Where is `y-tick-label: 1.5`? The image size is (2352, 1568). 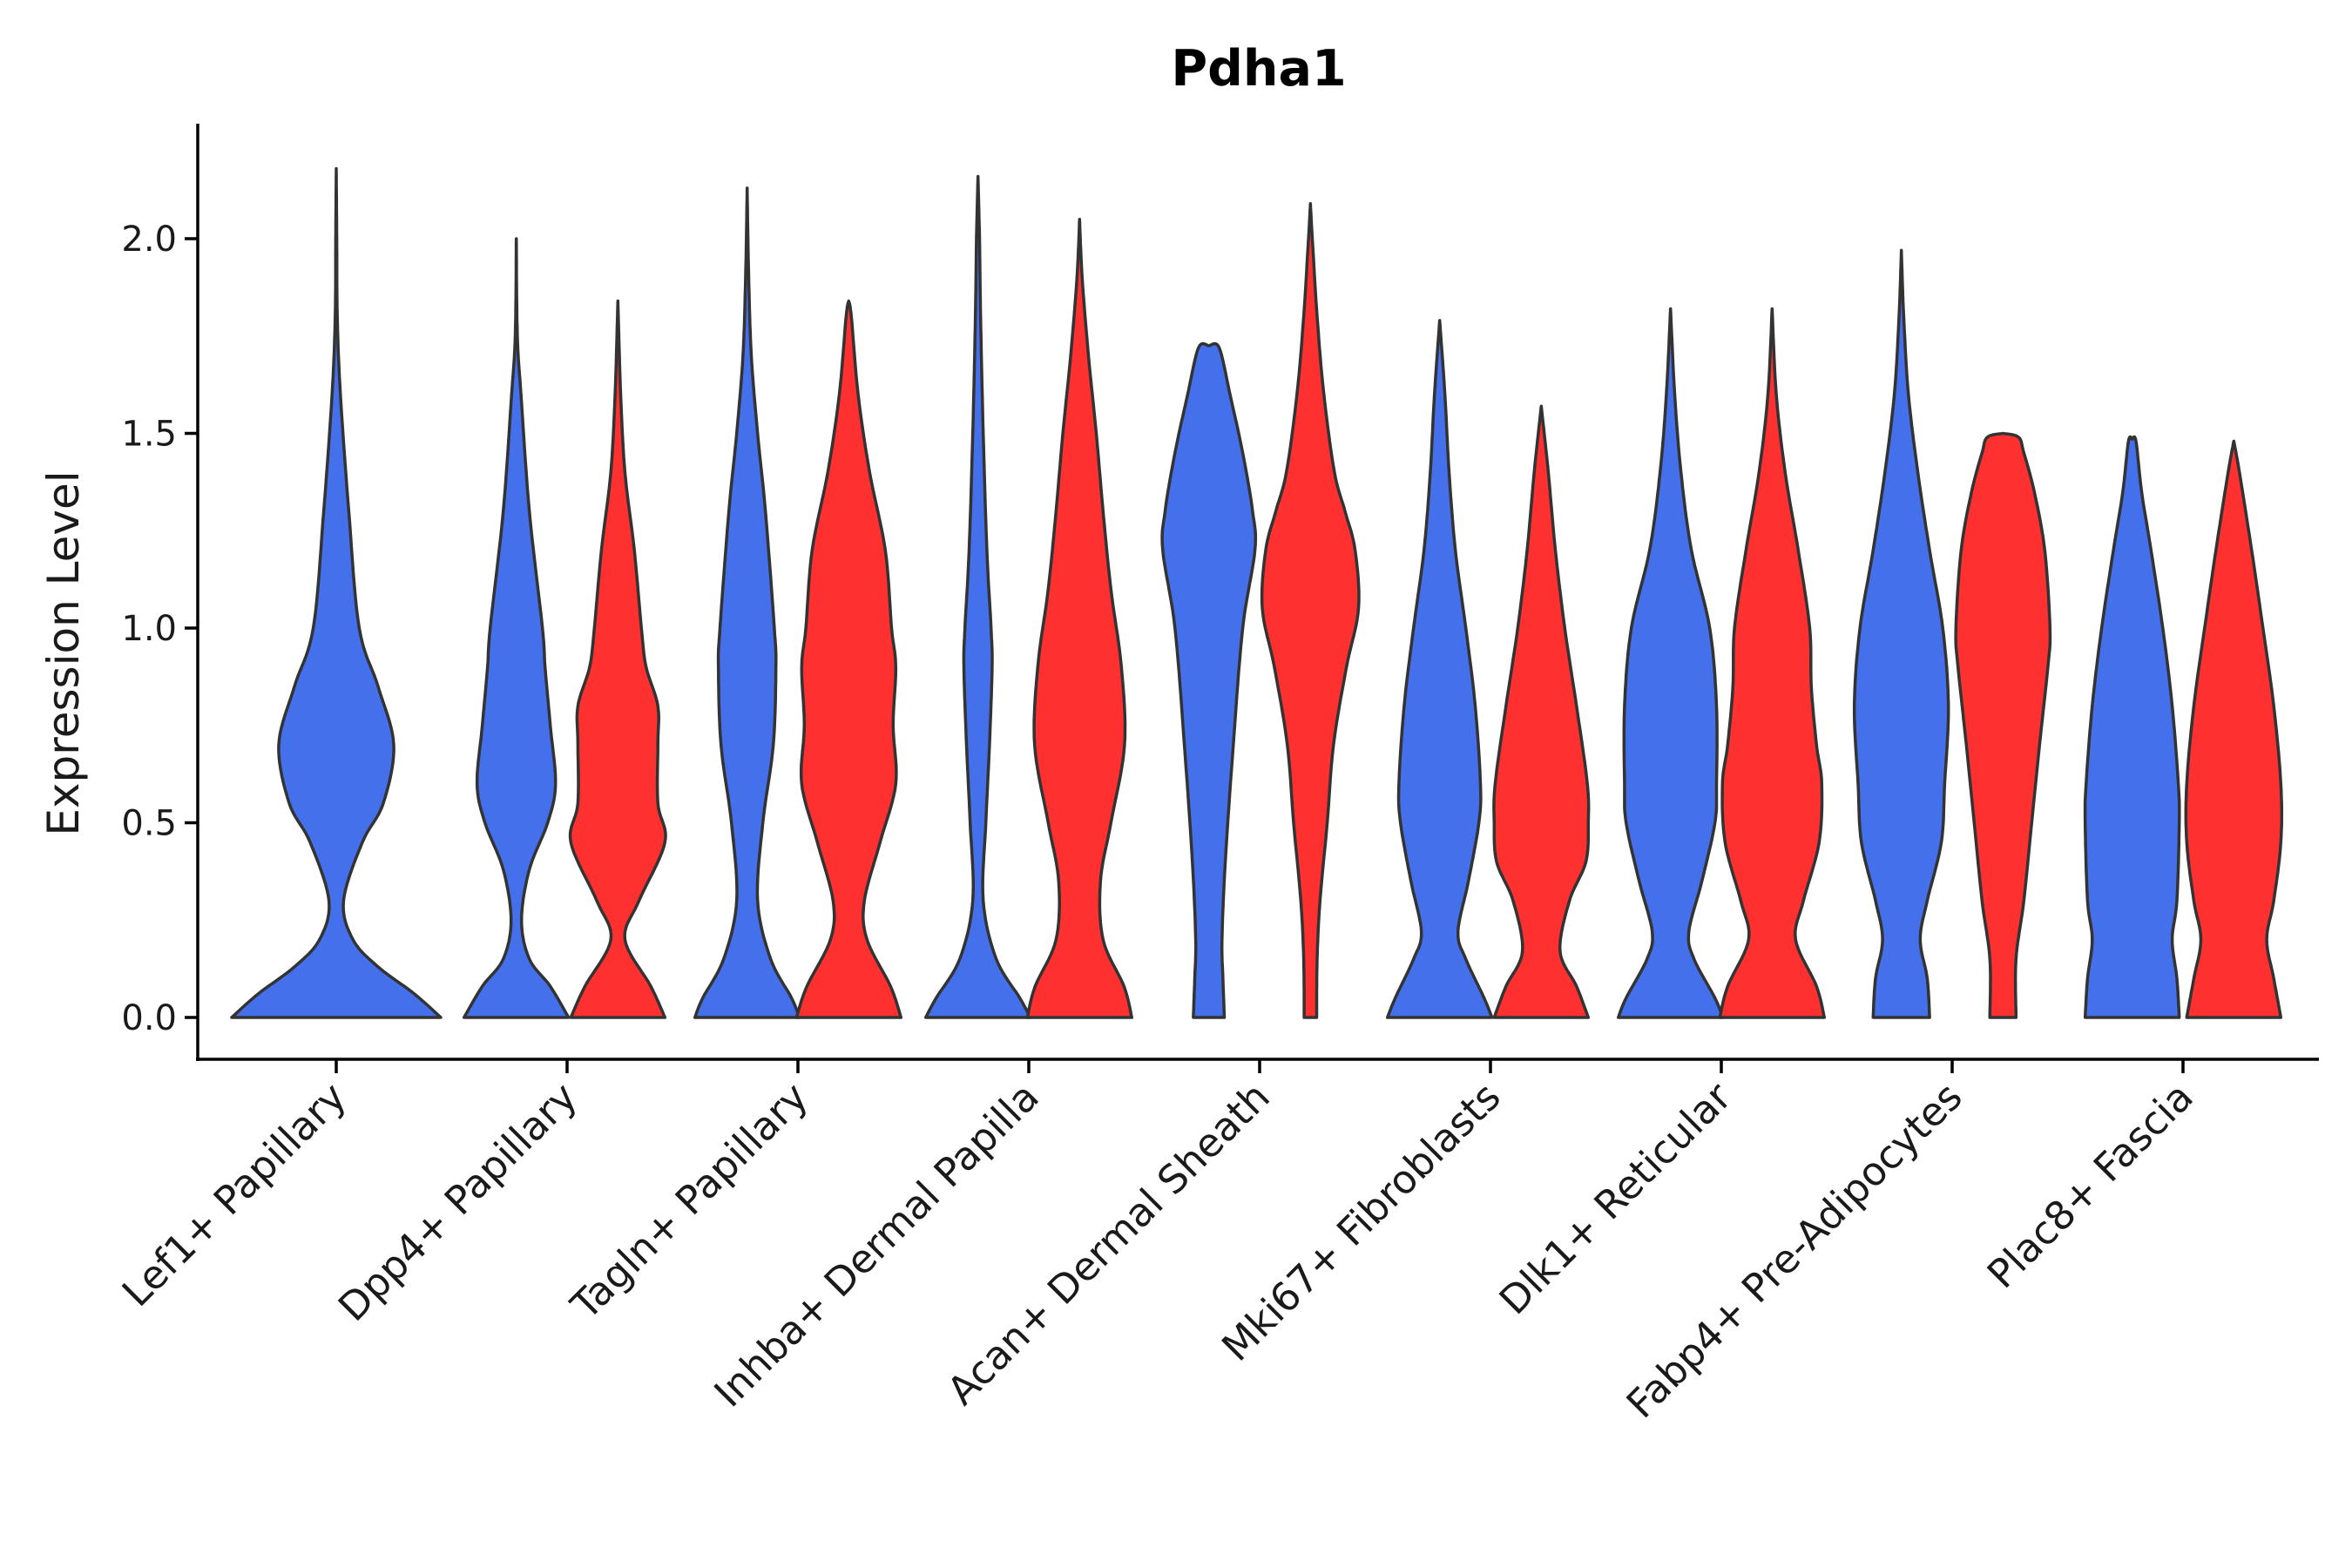
y-tick-label: 1.5 is located at coordinates (149, 435).